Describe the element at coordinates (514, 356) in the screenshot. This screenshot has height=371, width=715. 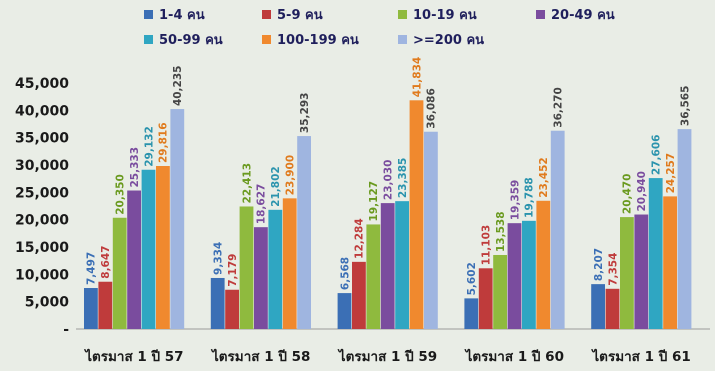
I see `x-tick-label: ไตรมาส 1 ปี 60` at that location.